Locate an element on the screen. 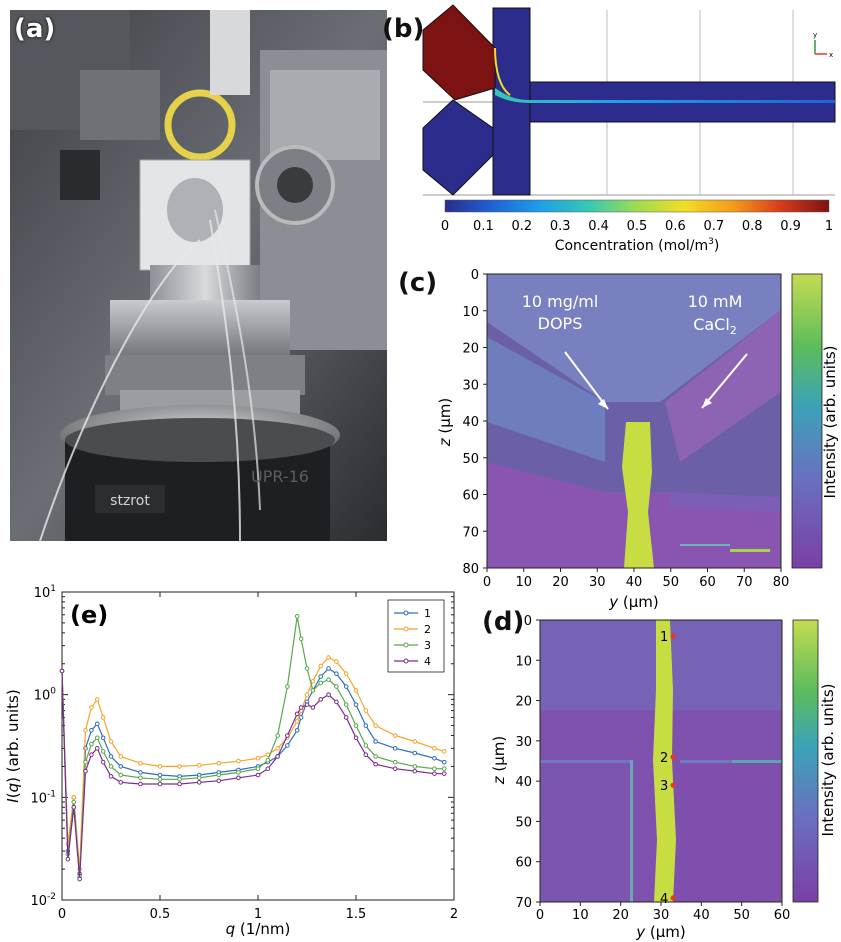 This screenshot has height=942, width=841. chart-x-tick-0: 0 is located at coordinates (62, 914).